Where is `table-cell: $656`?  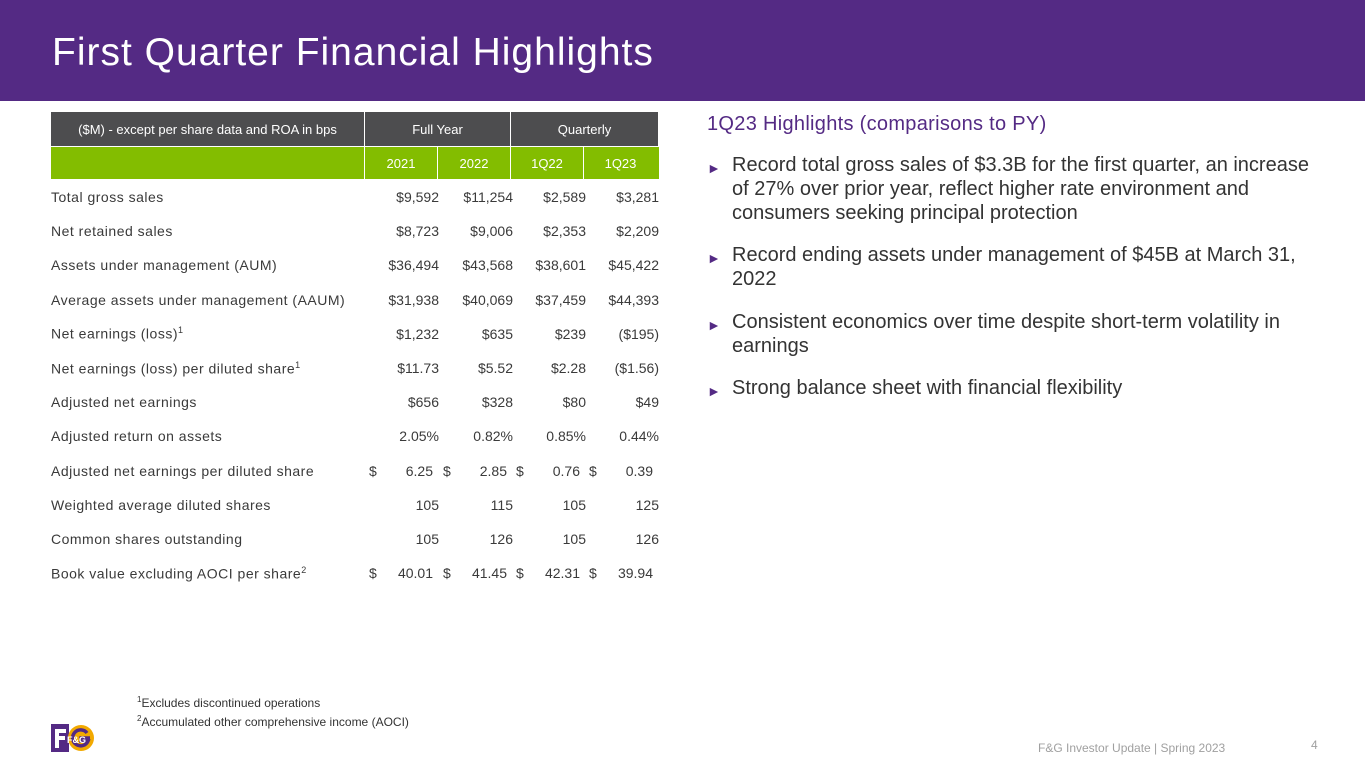 table-cell: $656 is located at coordinates (423, 402).